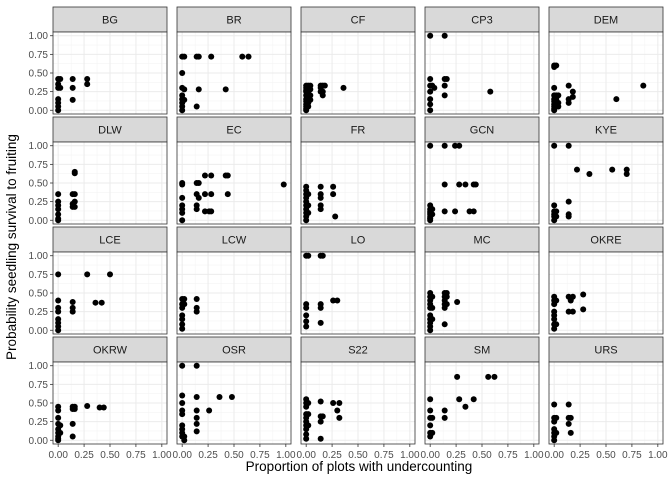 This screenshot has height=480, width=672. Describe the element at coordinates (110, 455) in the screenshot. I see `x-tick-label: 0.50` at that location.